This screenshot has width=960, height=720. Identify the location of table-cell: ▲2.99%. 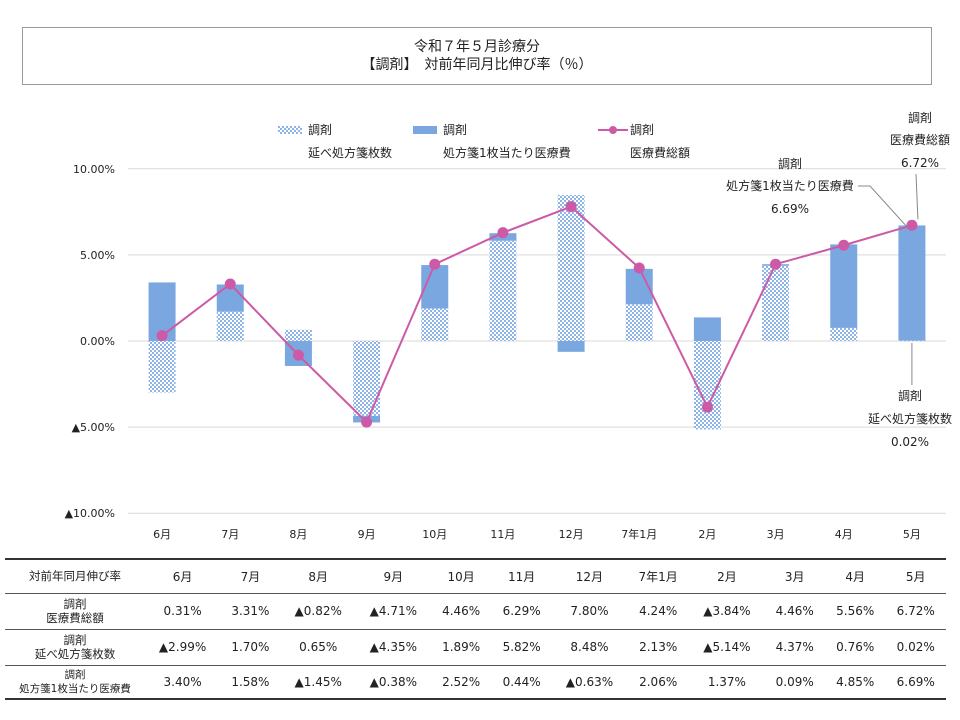
(182, 647).